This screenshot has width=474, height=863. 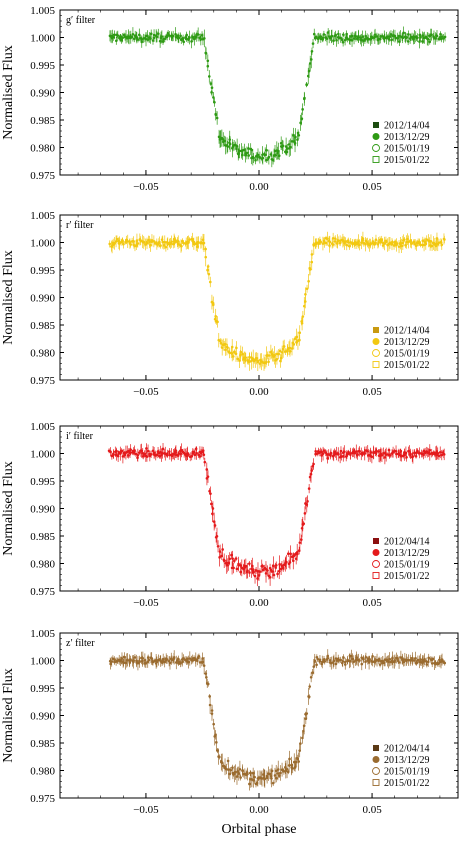 What do you see at coordinates (259, 187) in the screenshot?
I see `x-tick-label: 0.00` at bounding box center [259, 187].